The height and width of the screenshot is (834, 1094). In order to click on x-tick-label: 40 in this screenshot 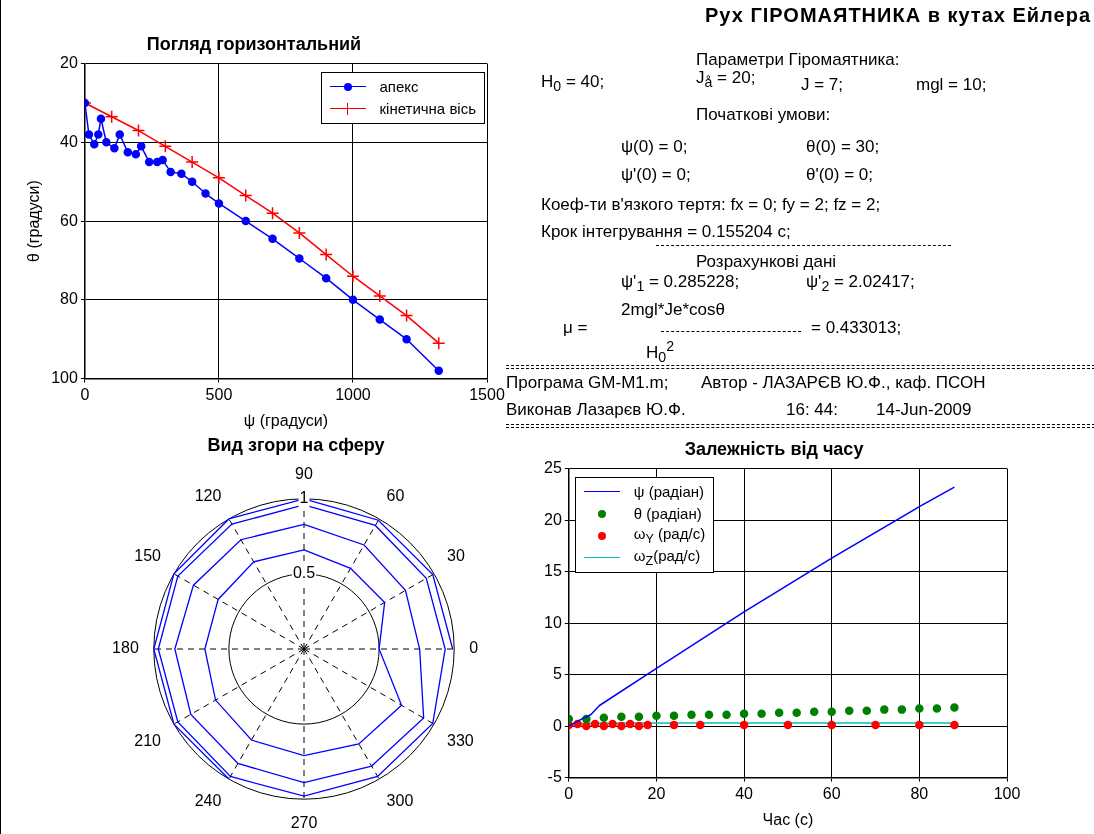, I will do `click(744, 793)`.